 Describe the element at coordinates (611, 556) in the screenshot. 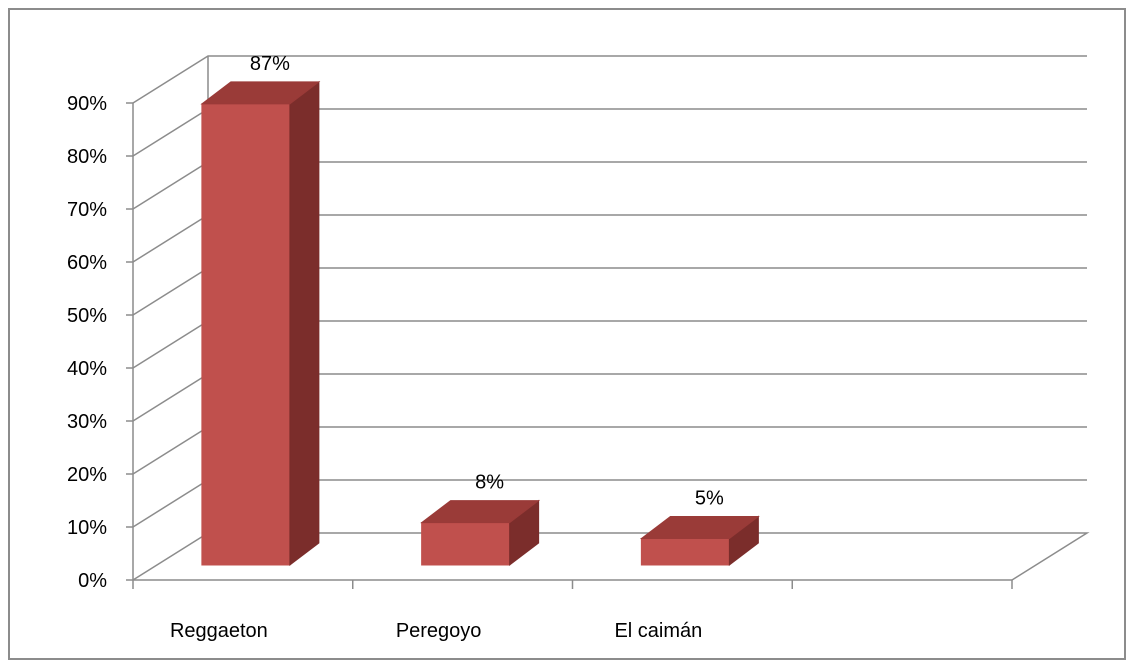

I see `floor-outline` at that location.